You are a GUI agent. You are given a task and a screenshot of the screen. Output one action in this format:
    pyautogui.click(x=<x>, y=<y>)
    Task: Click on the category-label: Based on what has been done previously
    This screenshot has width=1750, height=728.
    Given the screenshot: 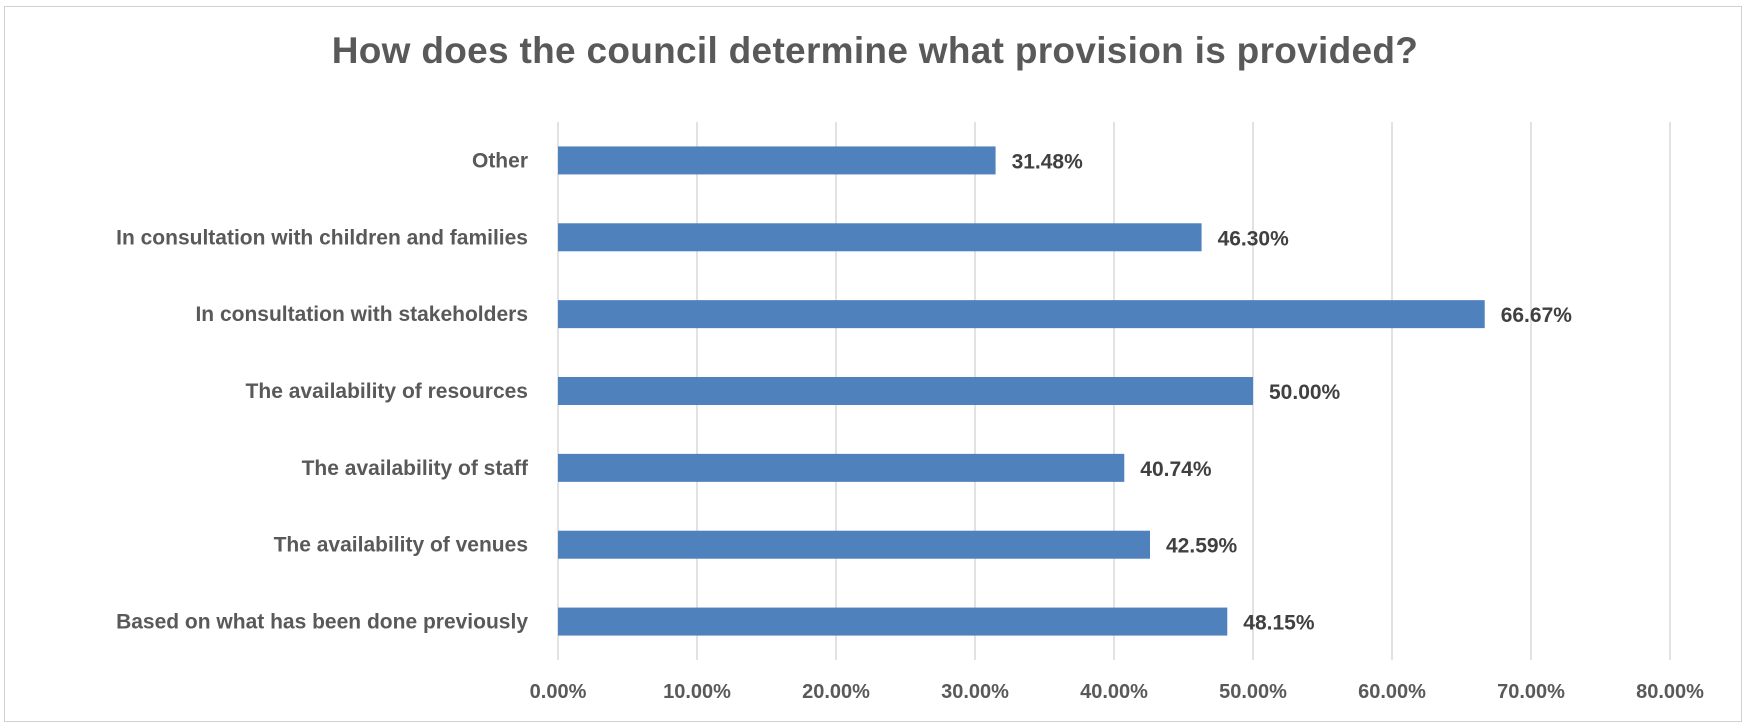 What is the action you would take?
    pyautogui.click(x=322, y=622)
    